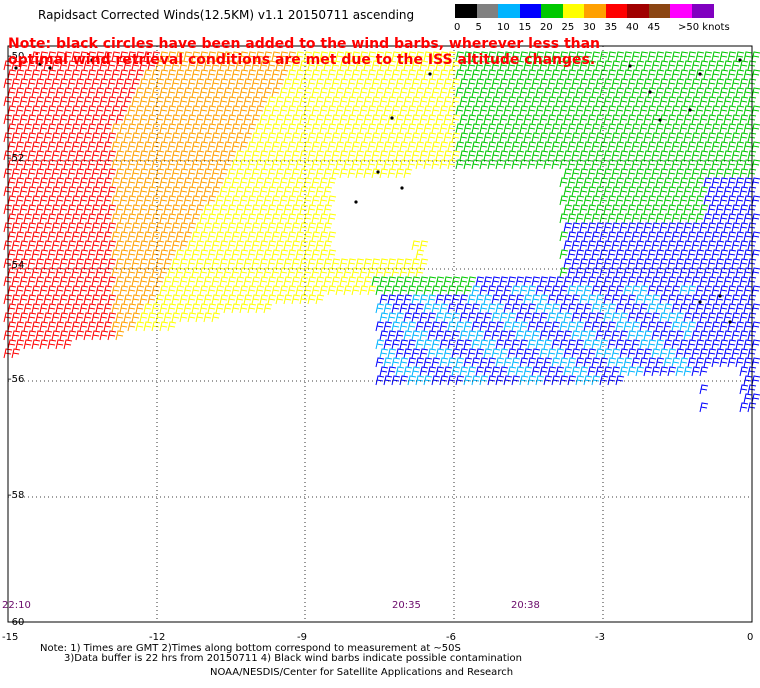 This screenshot has height=688, width=760. What do you see at coordinates (704, 27) in the screenshot?
I see `colorbar-units: >50 knots` at bounding box center [704, 27].